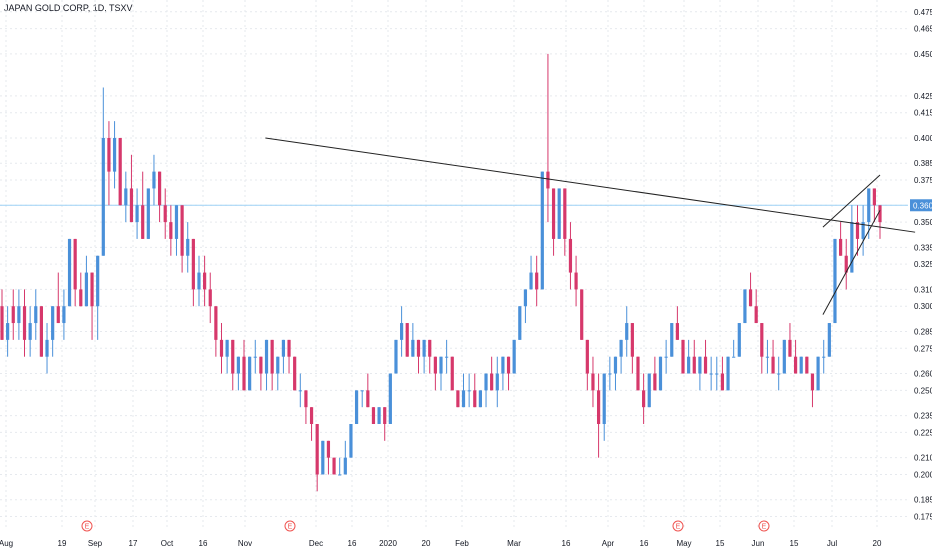 The image size is (932, 550). Describe the element at coordinates (923, 289) in the screenshot. I see `y-tick-label: 0.310` at that location.